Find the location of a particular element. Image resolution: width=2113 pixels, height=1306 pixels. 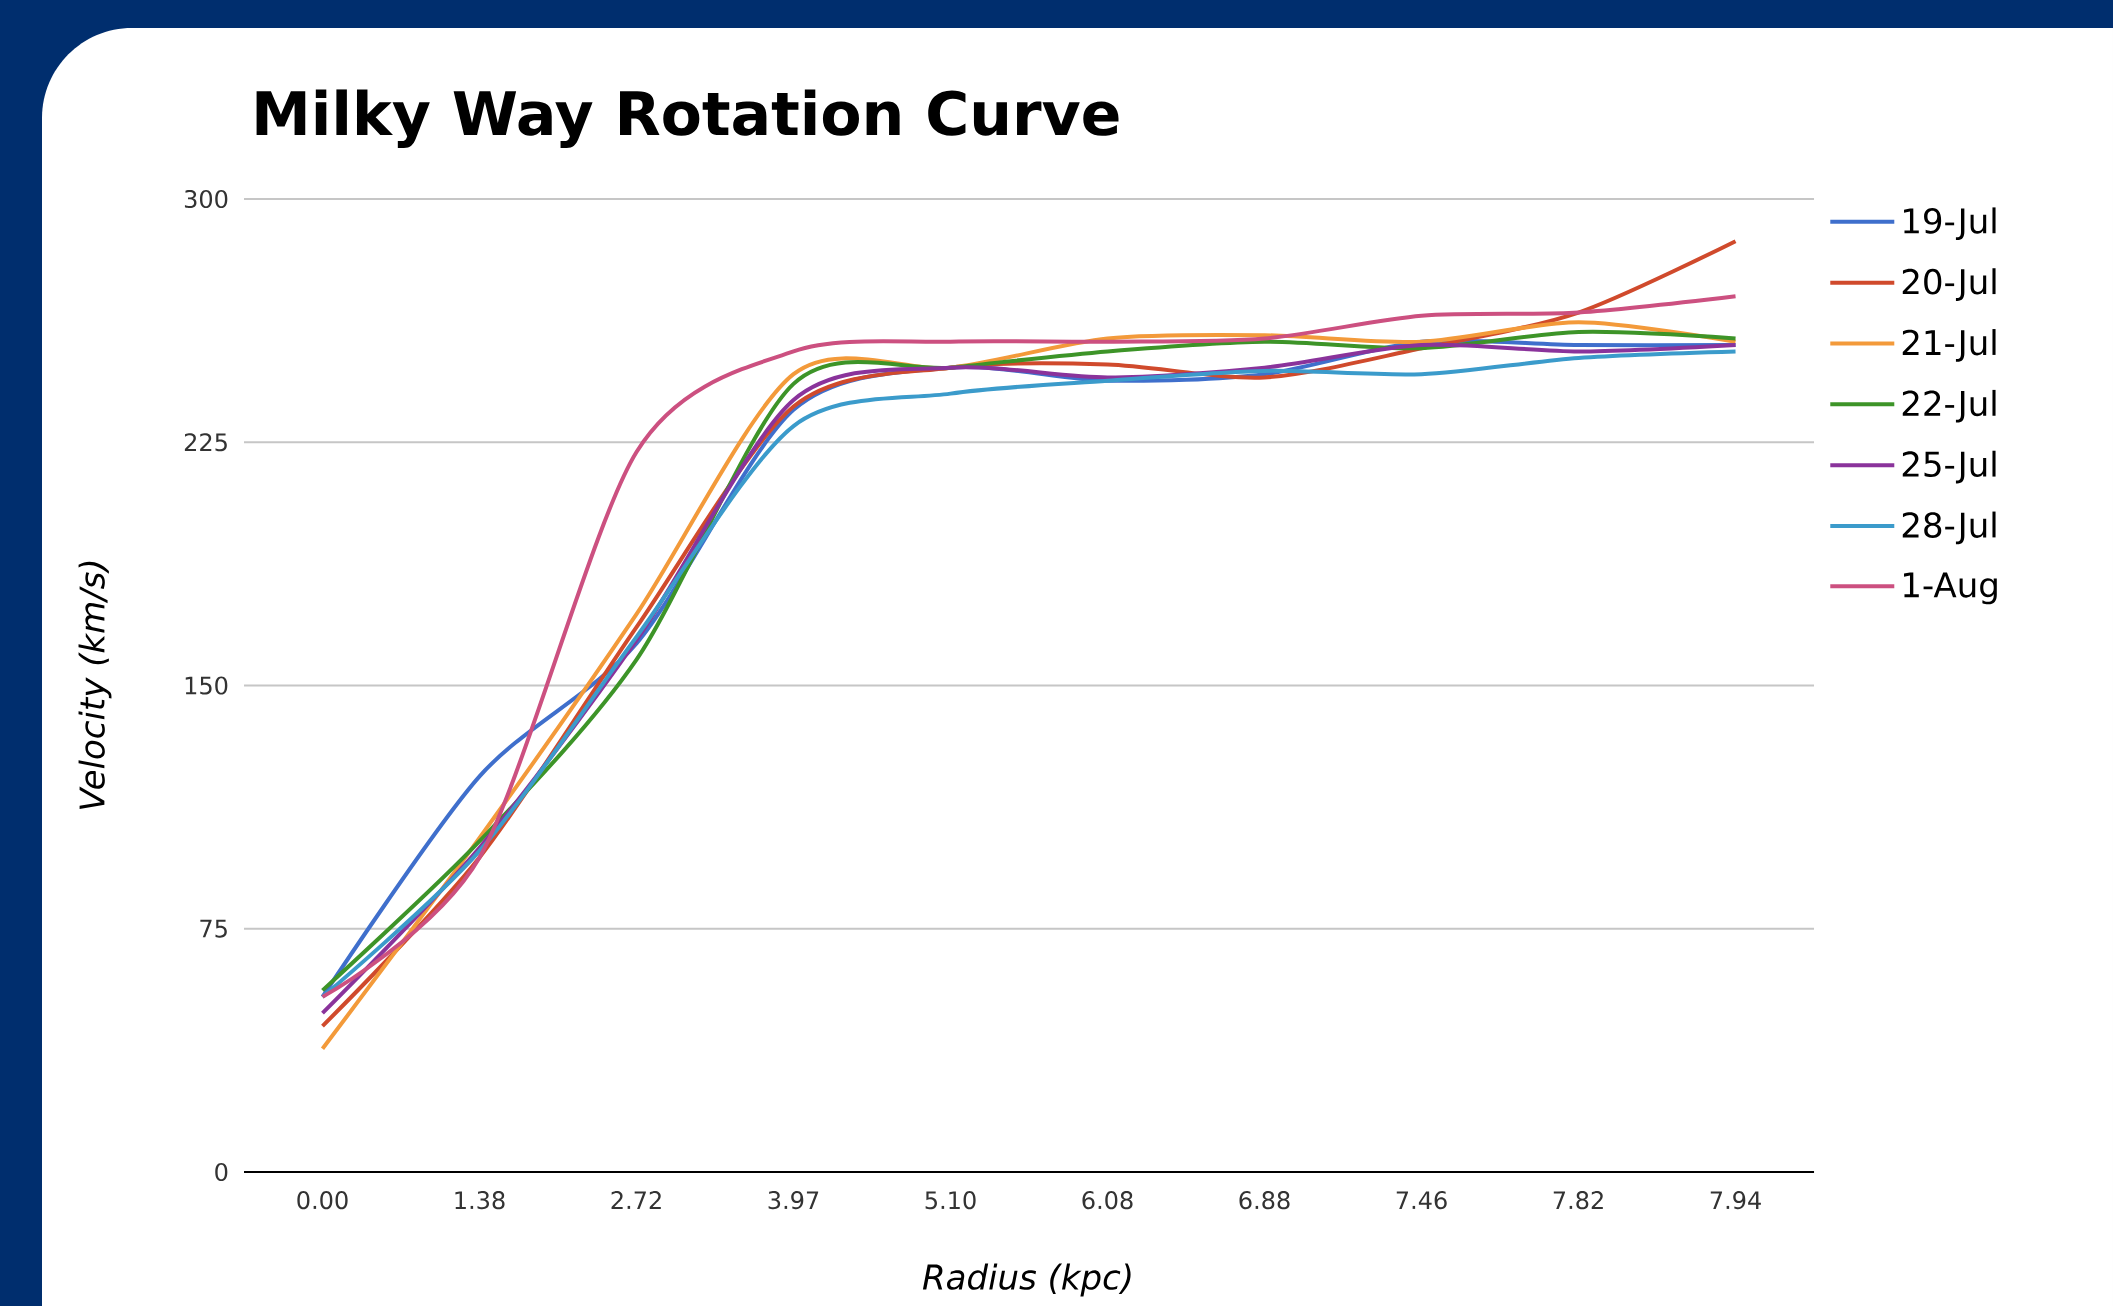

legend-label: 25-Jul is located at coordinates (1949, 467).